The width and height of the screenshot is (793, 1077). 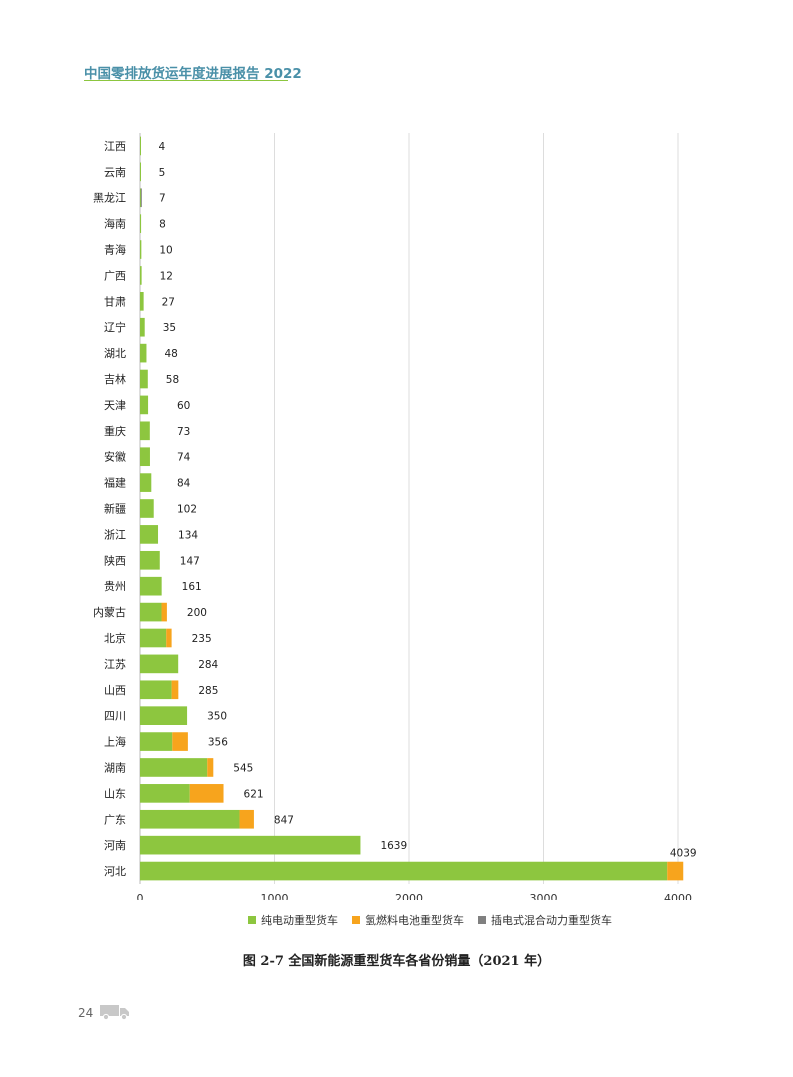 I want to click on data-label: 8, so click(x=162, y=225).